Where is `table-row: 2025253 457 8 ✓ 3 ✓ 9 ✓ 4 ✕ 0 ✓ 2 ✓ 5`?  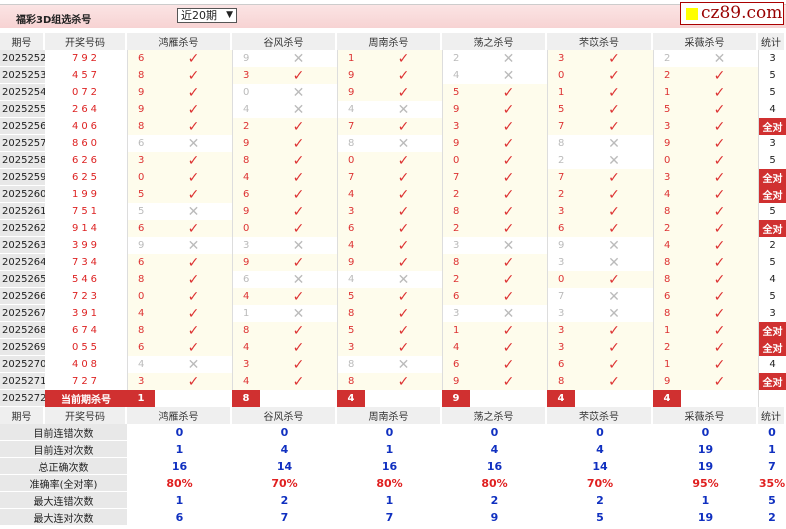 table-row: 2025253 457 8 ✓ 3 ✓ 9 ✓ 4 ✕ 0 ✓ 2 ✓ 5 is located at coordinates (393, 75).